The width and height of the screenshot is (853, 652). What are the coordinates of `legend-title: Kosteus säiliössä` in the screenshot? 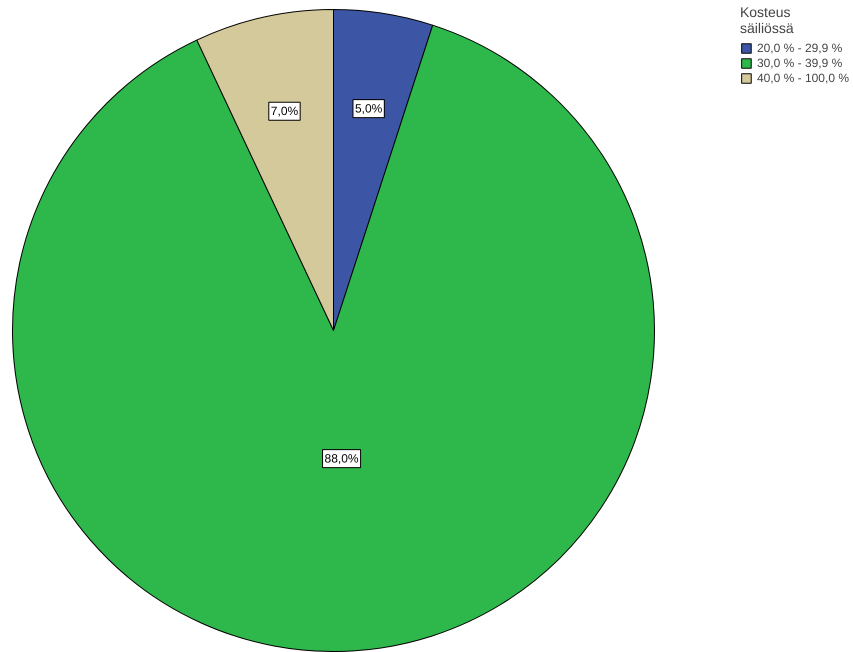 It's located at (767, 20).